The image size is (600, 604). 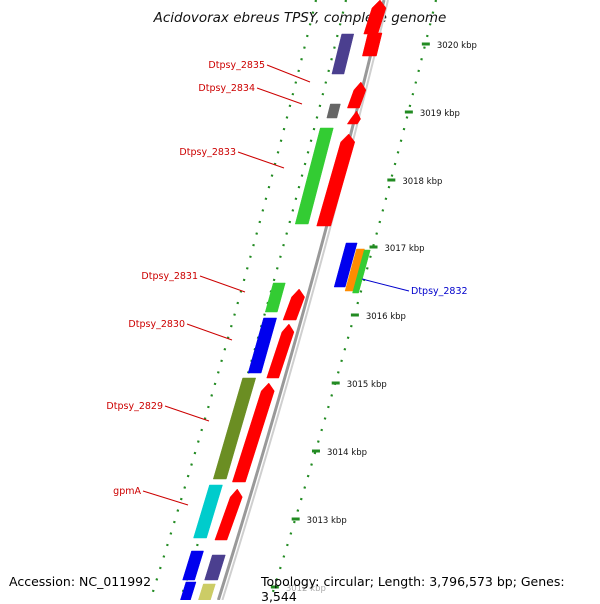 What do you see at coordinates (306, 589) in the screenshot?
I see `kbp-tick-label: 3012 kbp` at bounding box center [306, 589].